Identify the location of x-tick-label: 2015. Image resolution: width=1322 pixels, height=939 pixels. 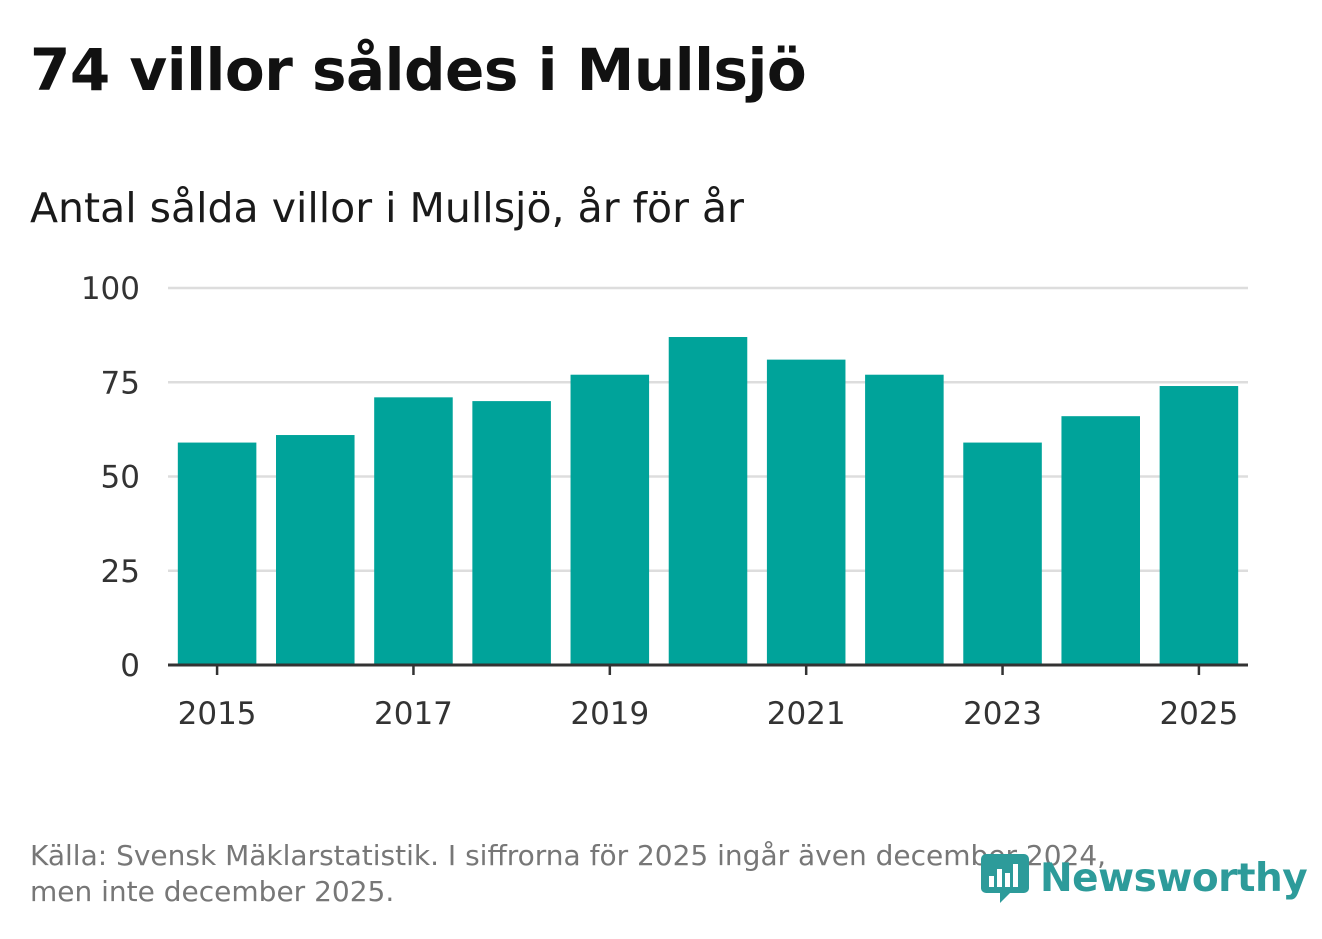
(217, 714).